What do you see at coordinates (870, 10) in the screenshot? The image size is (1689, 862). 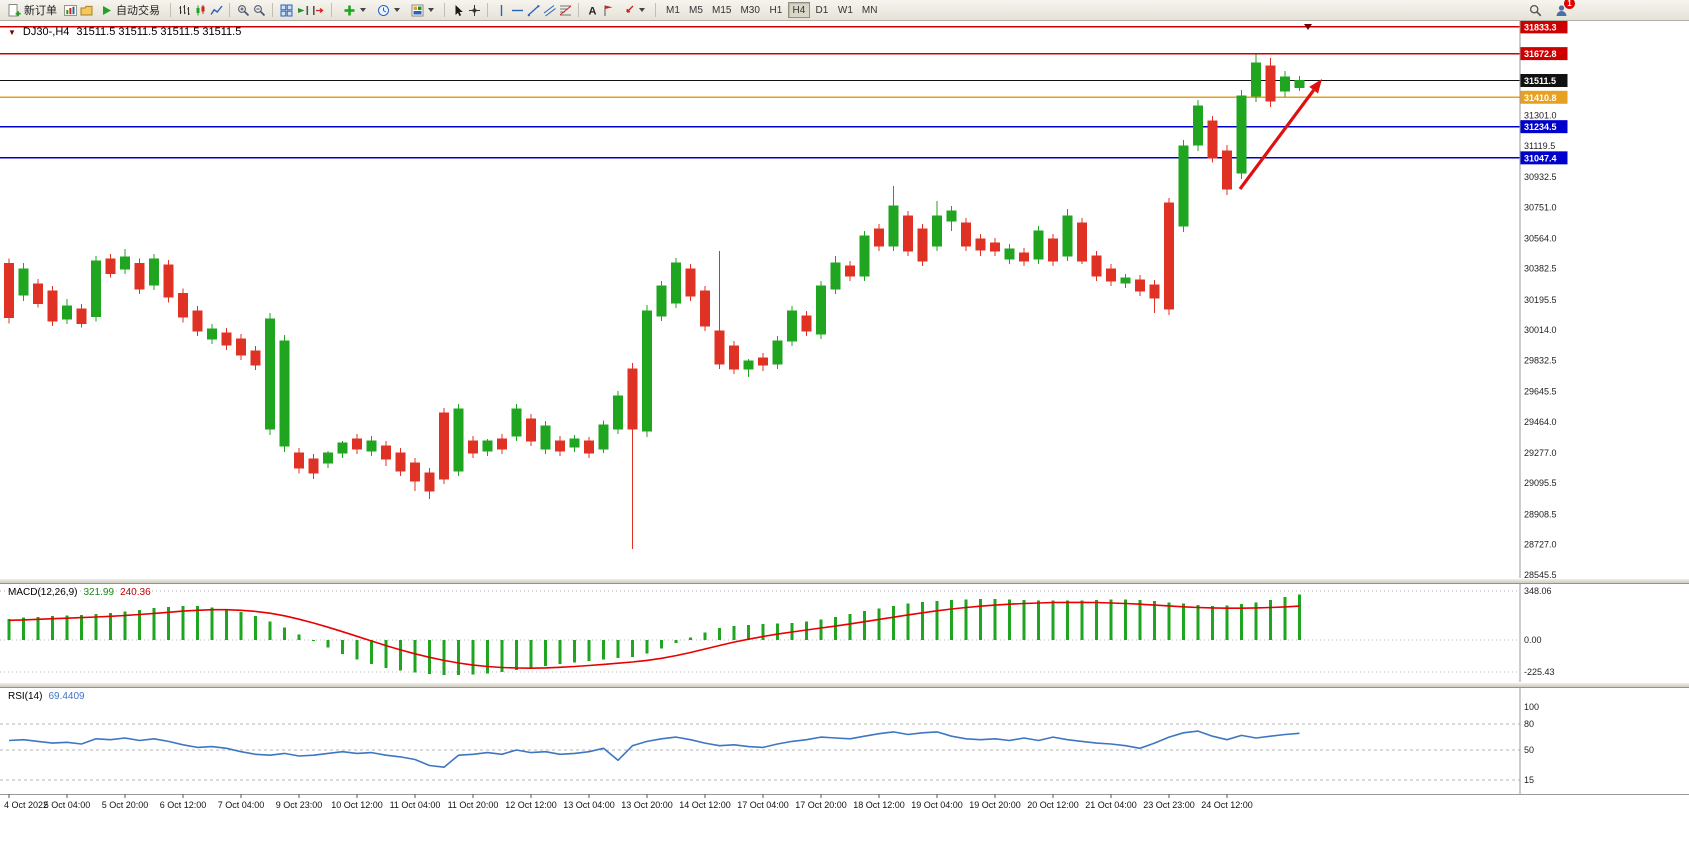 I see `timeframe-mn: MN` at bounding box center [870, 10].